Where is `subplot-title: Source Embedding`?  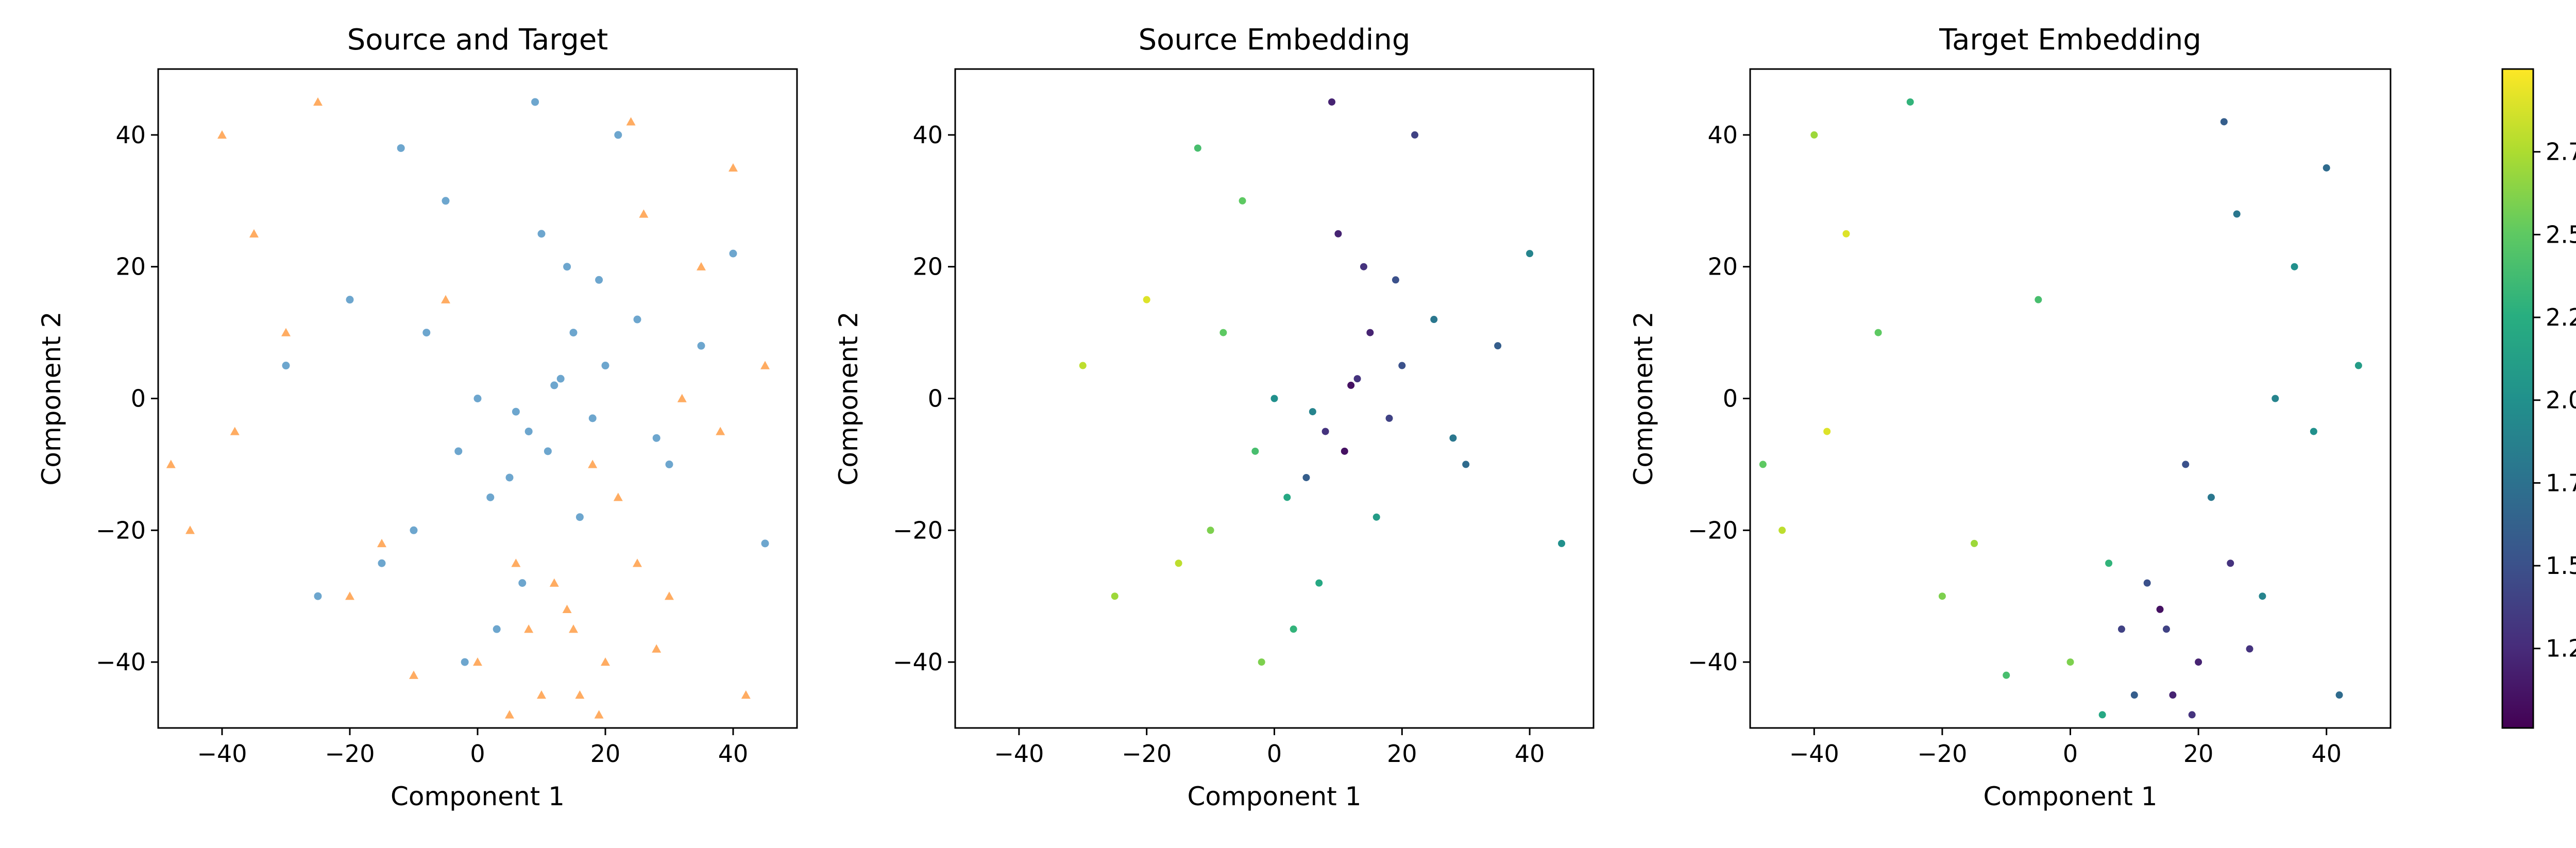 subplot-title: Source Embedding is located at coordinates (1275, 40).